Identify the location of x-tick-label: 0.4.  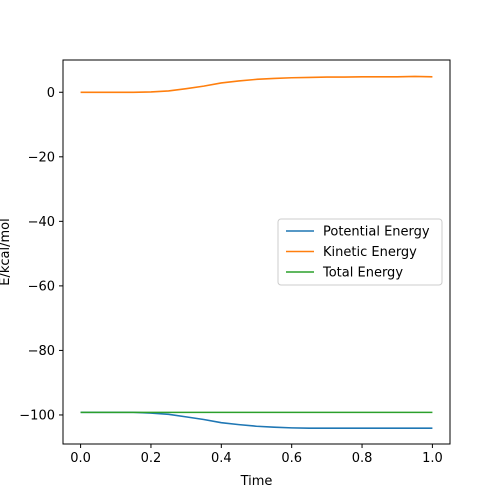
(221, 458).